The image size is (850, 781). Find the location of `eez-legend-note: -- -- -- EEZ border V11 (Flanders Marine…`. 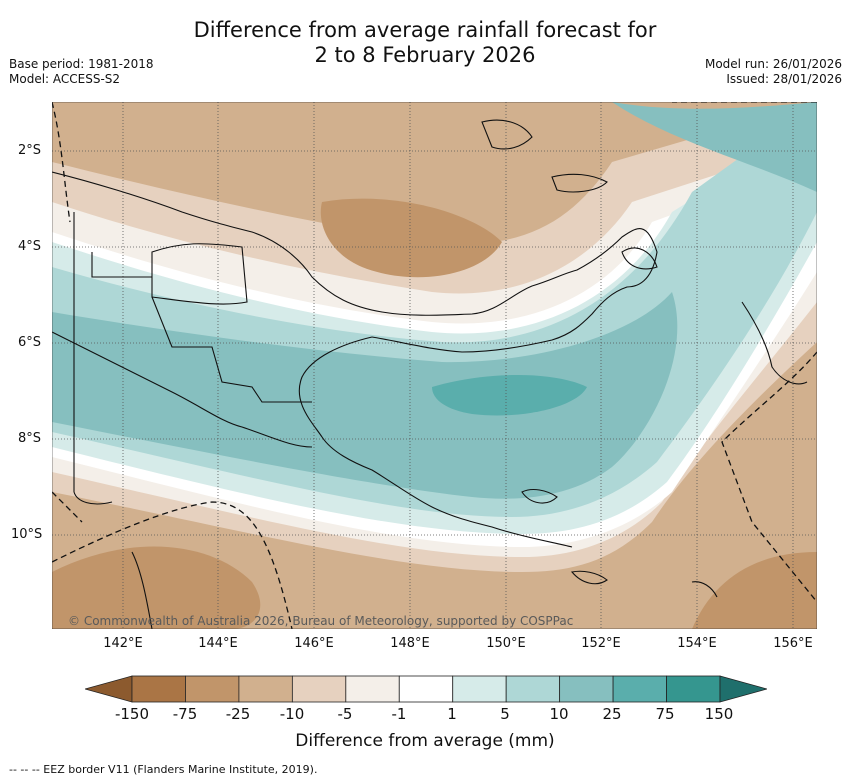

eez-legend-note: -- -- -- EEZ border V11 (Flanders Marine… is located at coordinates (163, 769).